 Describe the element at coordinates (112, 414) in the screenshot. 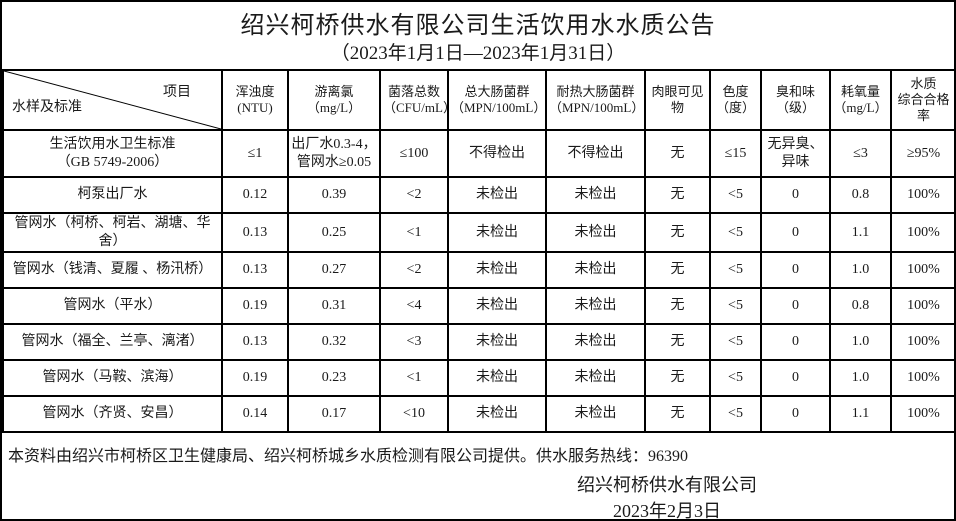

I see `row-label: 管网水（齐贤、安昌）` at that location.